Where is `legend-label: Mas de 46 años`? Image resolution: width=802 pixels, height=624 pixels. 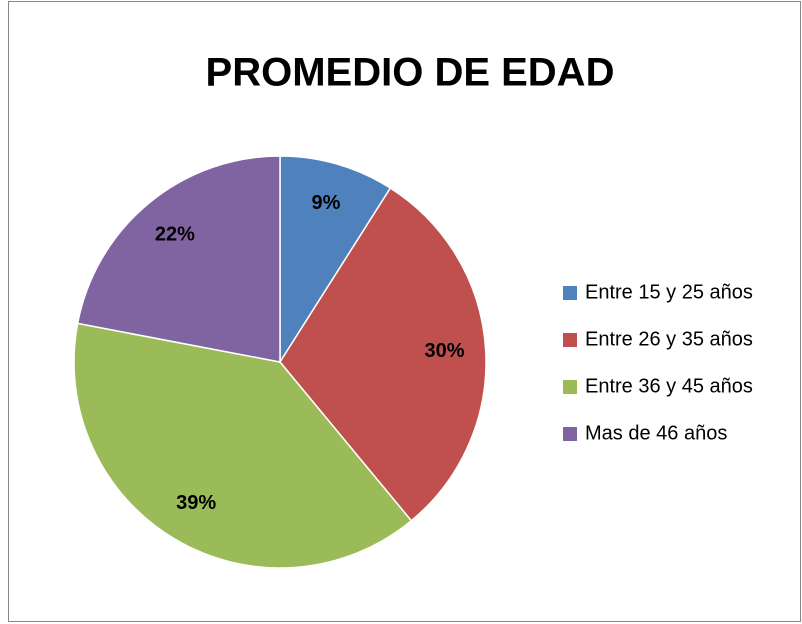
legend-label: Mas de 46 años is located at coordinates (656, 433).